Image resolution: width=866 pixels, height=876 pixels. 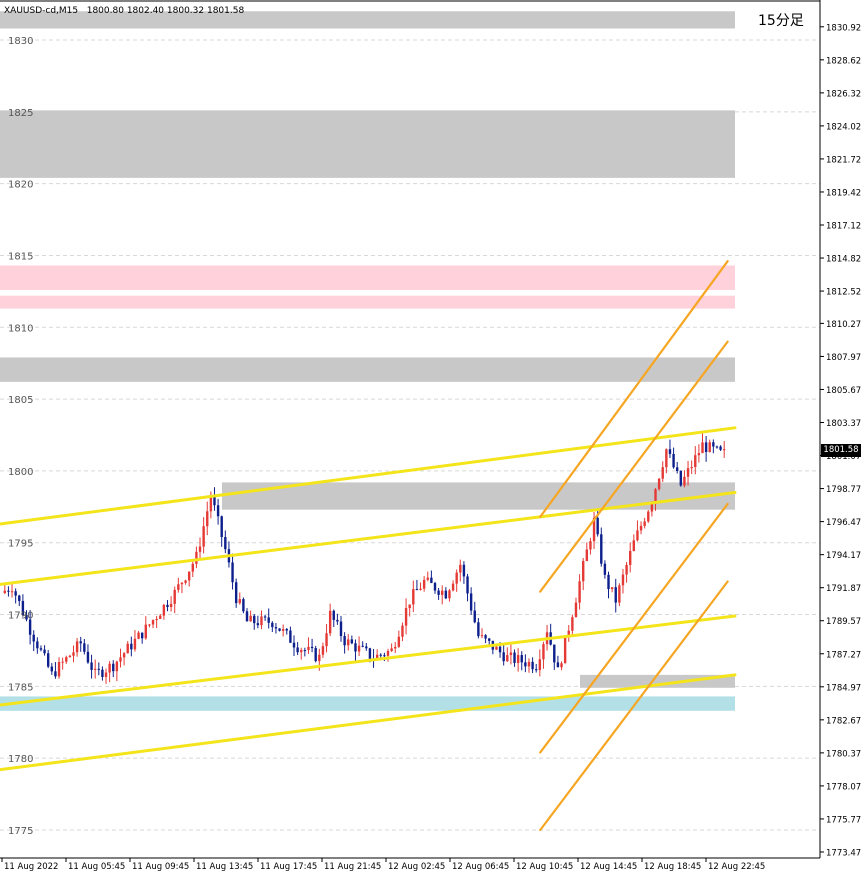 I want to click on time-tick-label: 11 Aug 21:45, so click(x=352, y=867).